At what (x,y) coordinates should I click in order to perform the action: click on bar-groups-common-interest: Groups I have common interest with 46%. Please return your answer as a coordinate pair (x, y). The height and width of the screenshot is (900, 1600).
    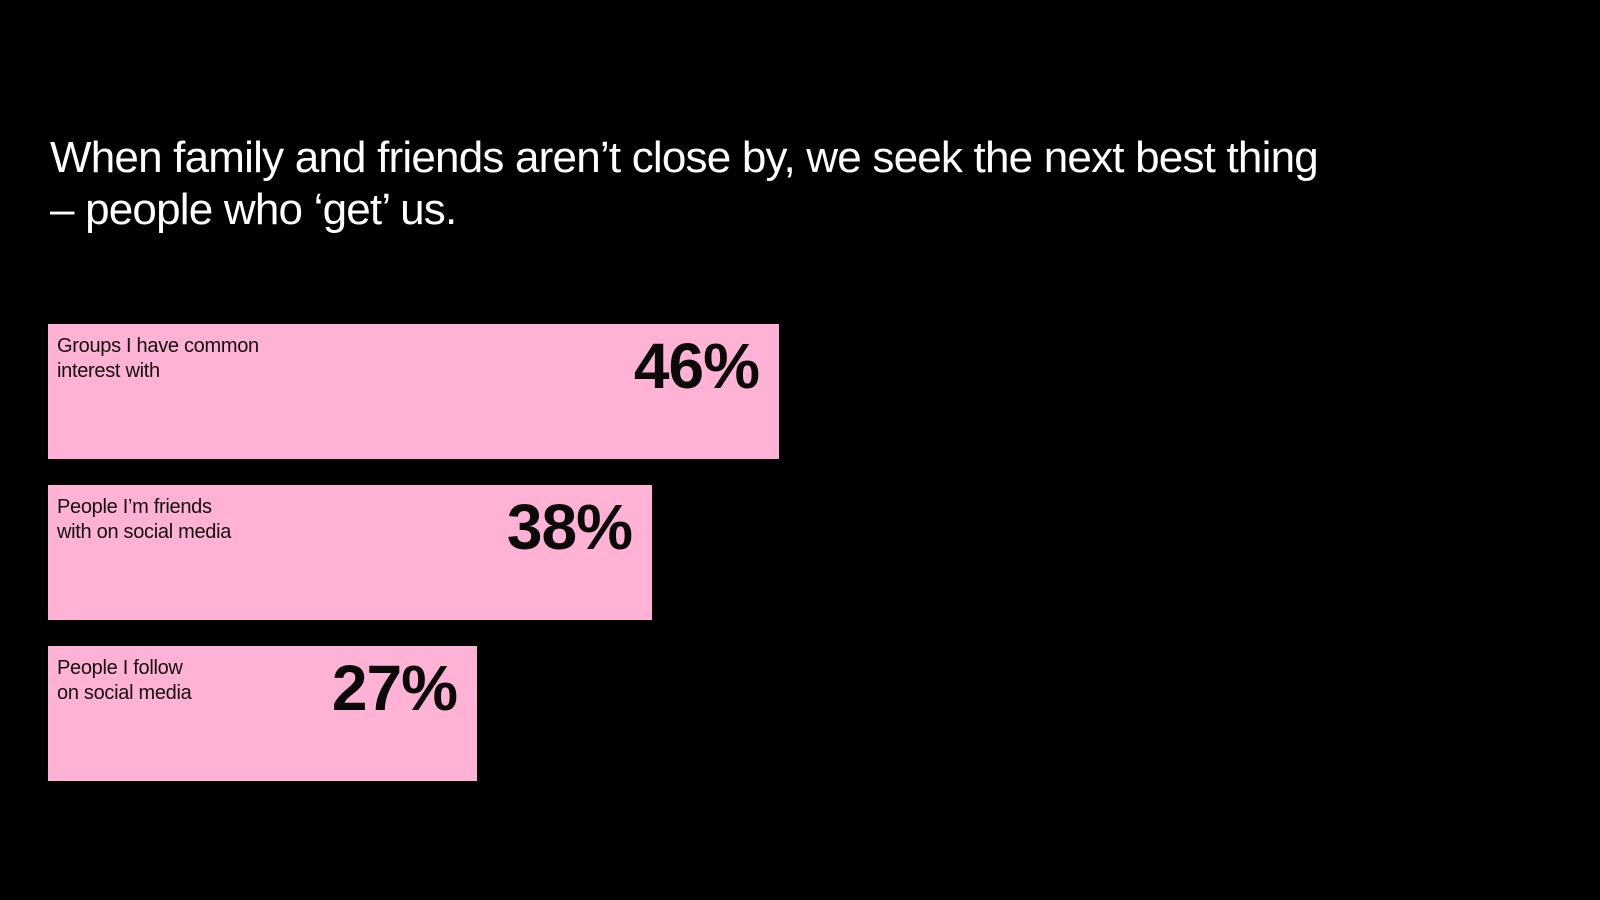
    Looking at the image, I should click on (413, 391).